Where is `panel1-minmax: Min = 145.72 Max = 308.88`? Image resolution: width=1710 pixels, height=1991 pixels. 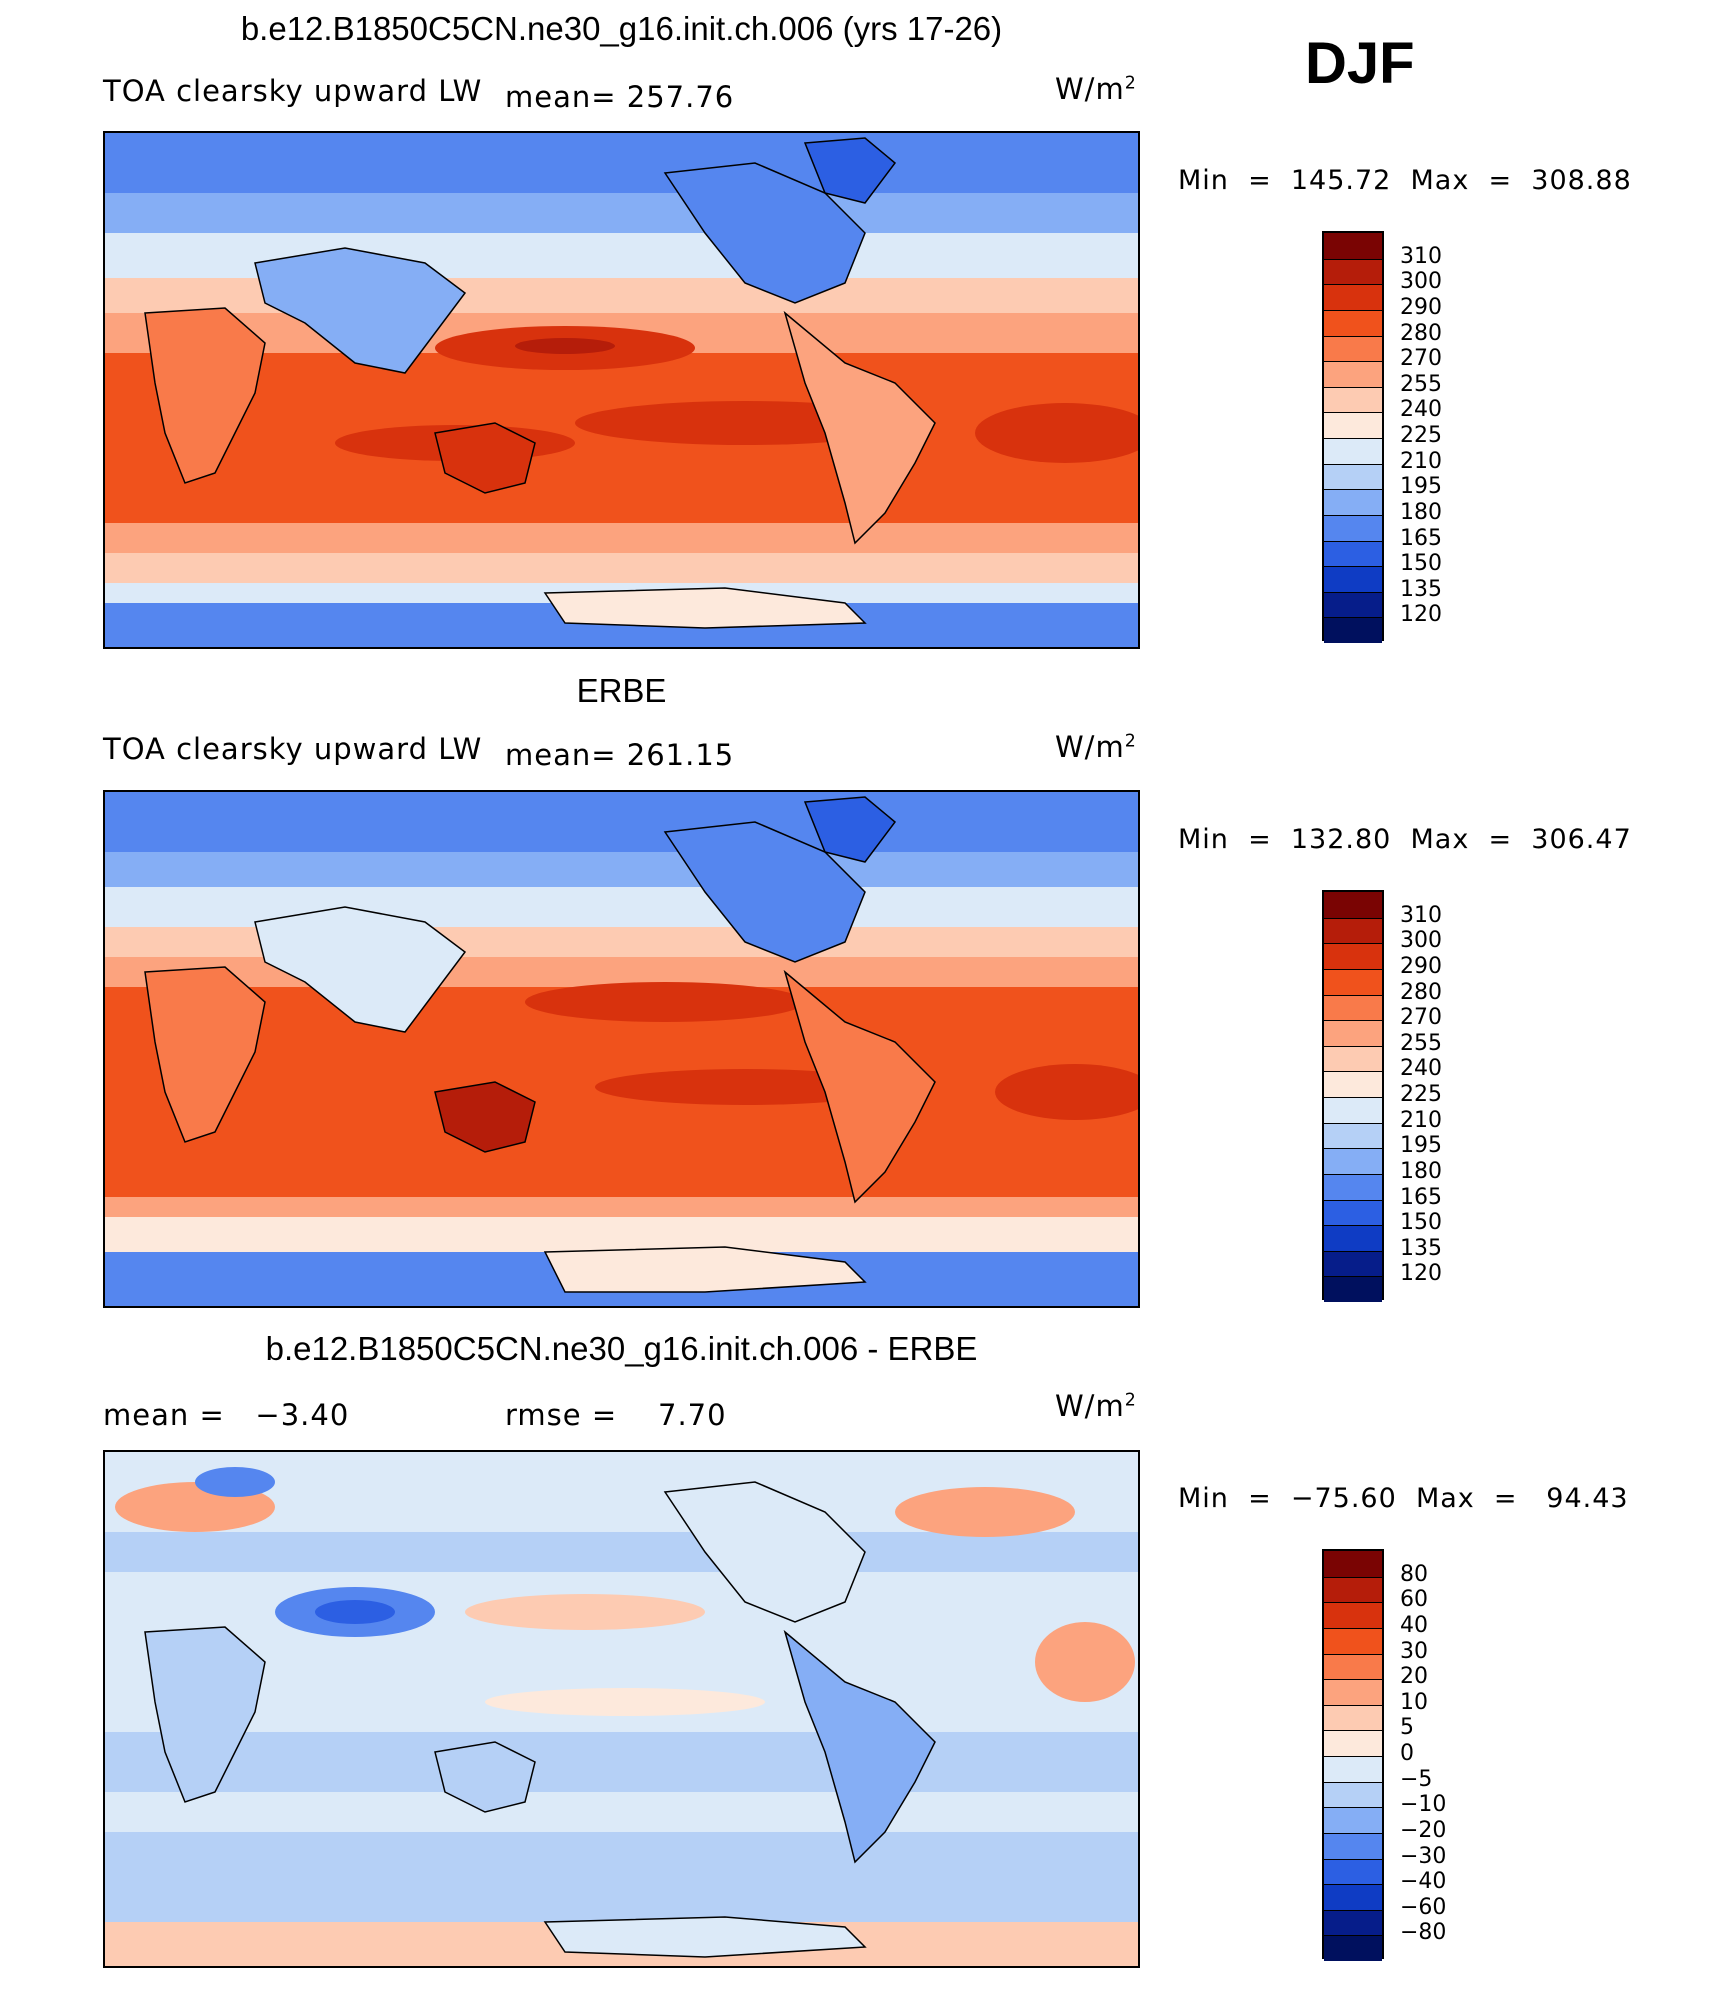
panel1-minmax: Min = 145.72 Max = 308.88 is located at coordinates (1405, 180).